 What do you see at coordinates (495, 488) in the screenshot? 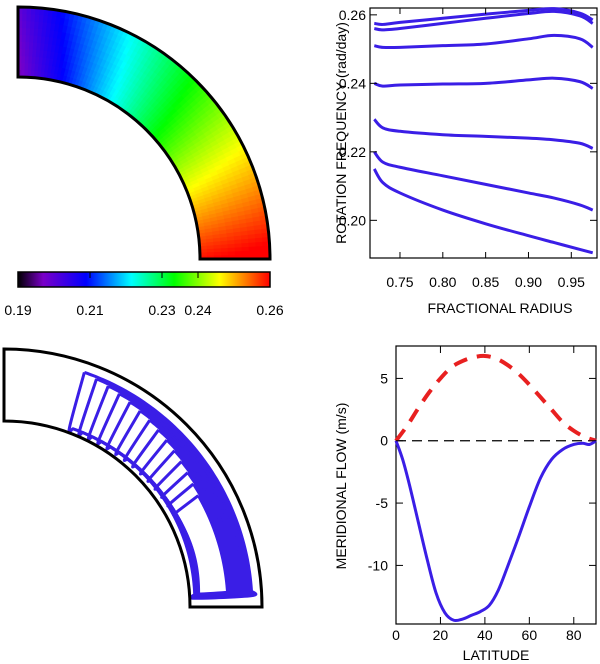
I see `flow-lines` at bounding box center [495, 488].